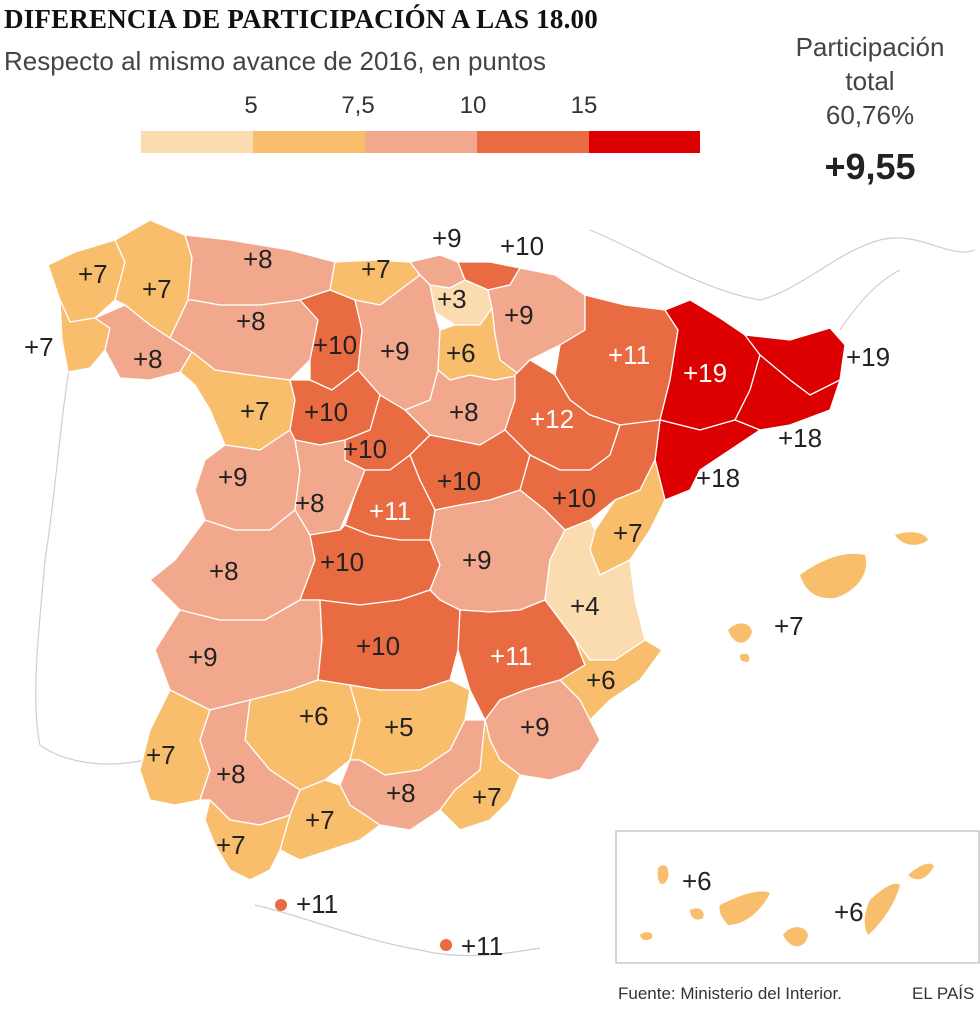  I want to click on label-badajoz: +9, so click(203, 657).